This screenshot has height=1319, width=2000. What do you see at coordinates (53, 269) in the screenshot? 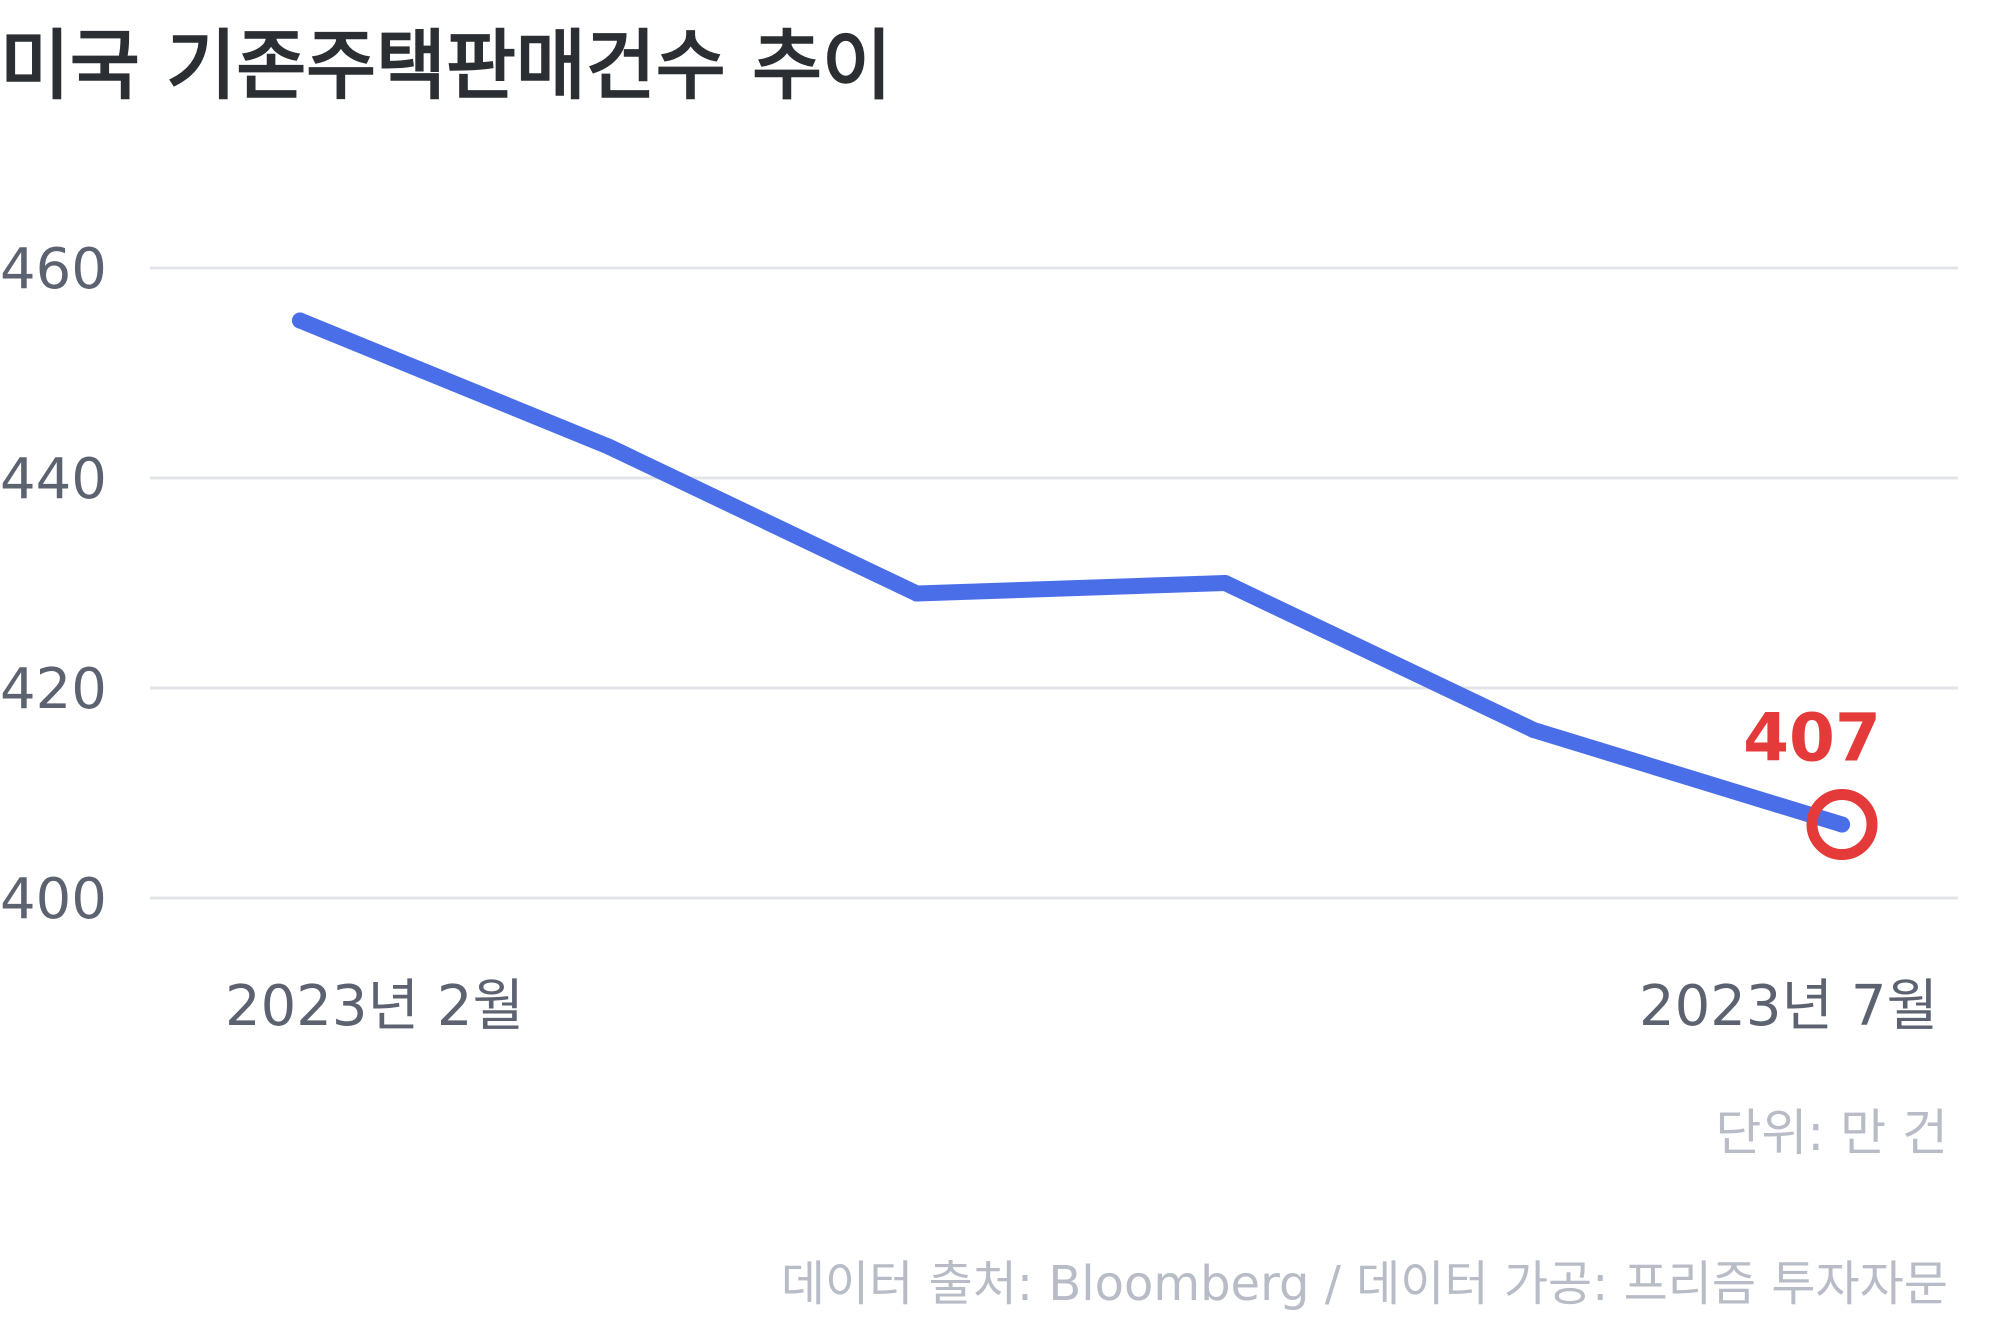
I see `y-tick-label-460: 460` at bounding box center [53, 269].